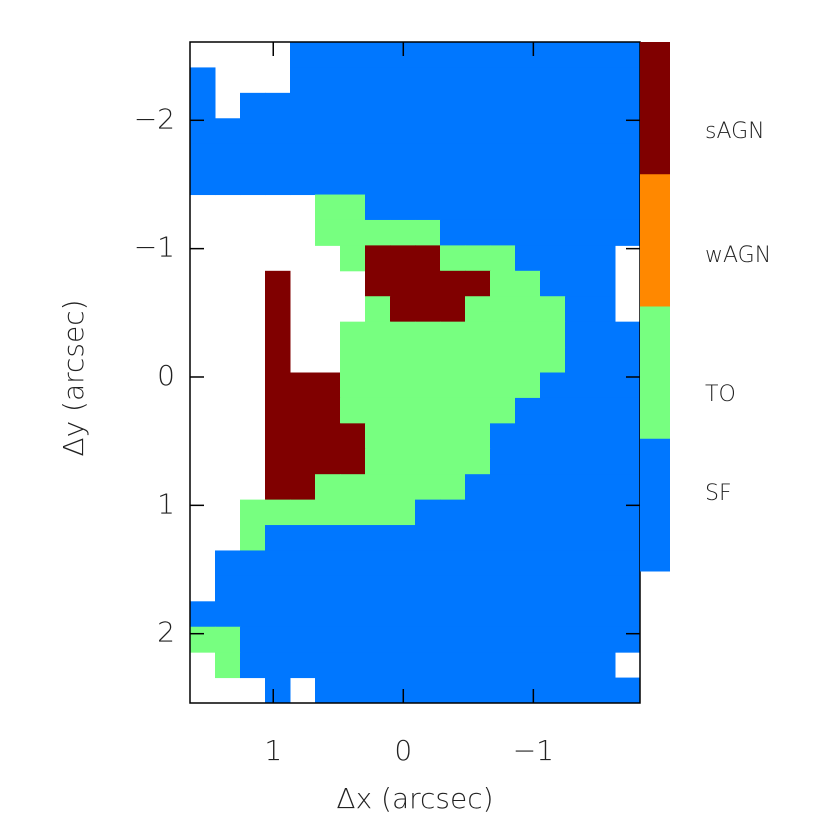 The width and height of the screenshot is (830, 830). What do you see at coordinates (166, 503) in the screenshot?
I see `y-tick-label: 1` at bounding box center [166, 503].